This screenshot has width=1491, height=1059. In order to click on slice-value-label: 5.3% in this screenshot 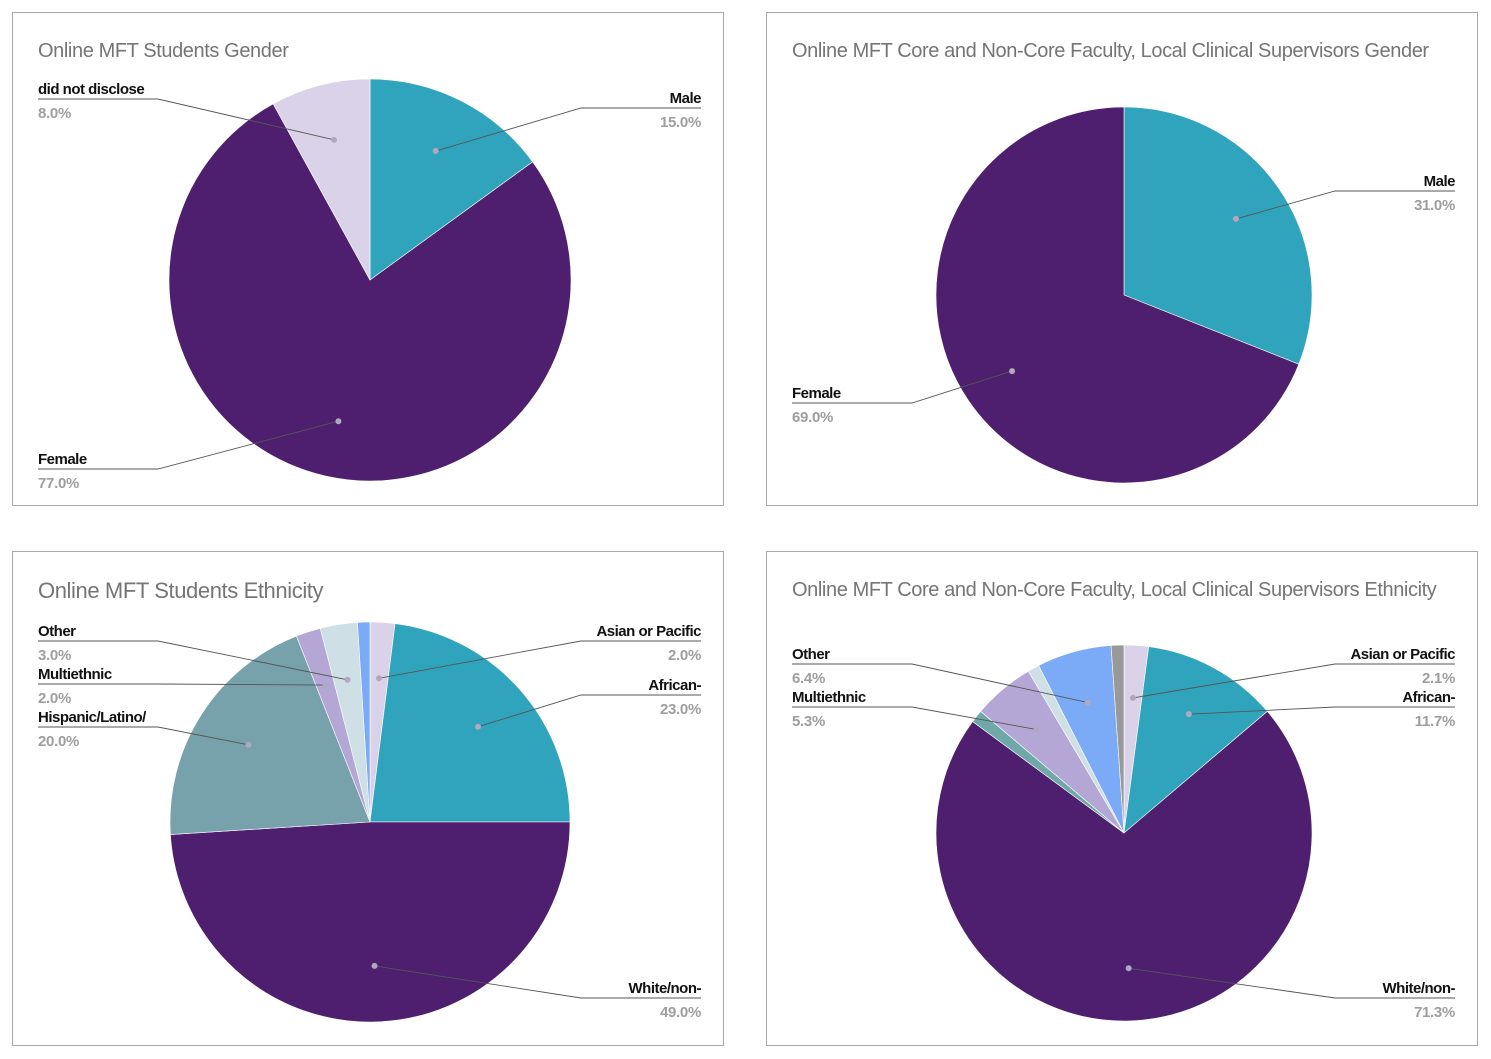, I will do `click(808, 721)`.